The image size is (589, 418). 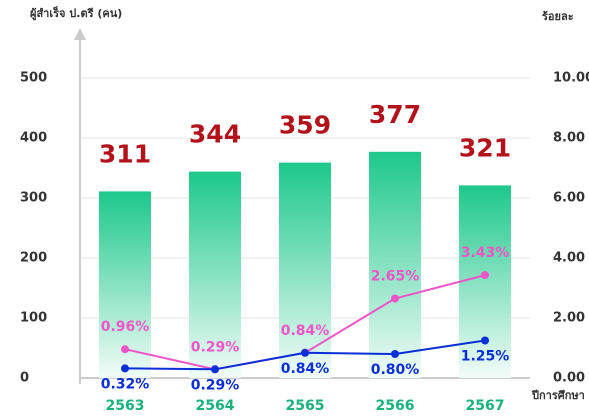 I want to click on y2-tick-label: 0.00, so click(x=569, y=378).